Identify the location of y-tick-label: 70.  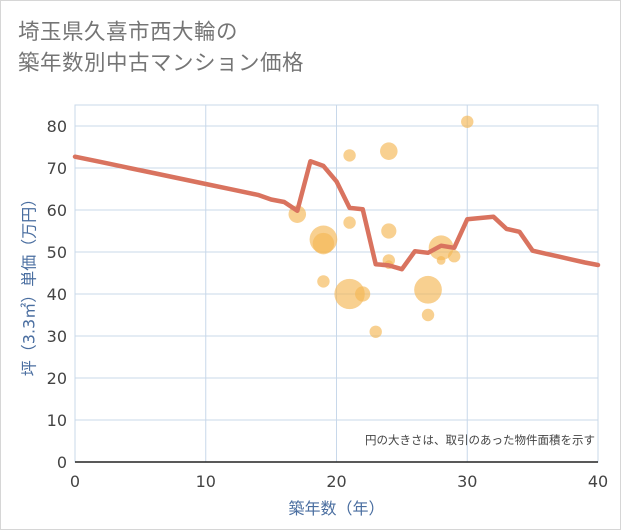
(57, 168).